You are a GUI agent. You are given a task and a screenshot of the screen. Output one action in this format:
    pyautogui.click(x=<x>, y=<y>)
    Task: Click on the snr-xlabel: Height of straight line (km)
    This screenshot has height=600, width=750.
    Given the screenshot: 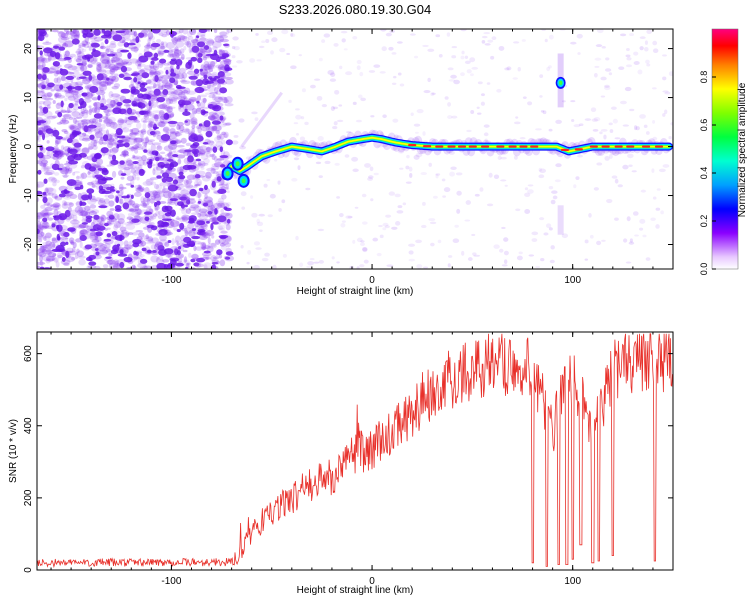 What is the action you would take?
    pyautogui.click(x=355, y=590)
    